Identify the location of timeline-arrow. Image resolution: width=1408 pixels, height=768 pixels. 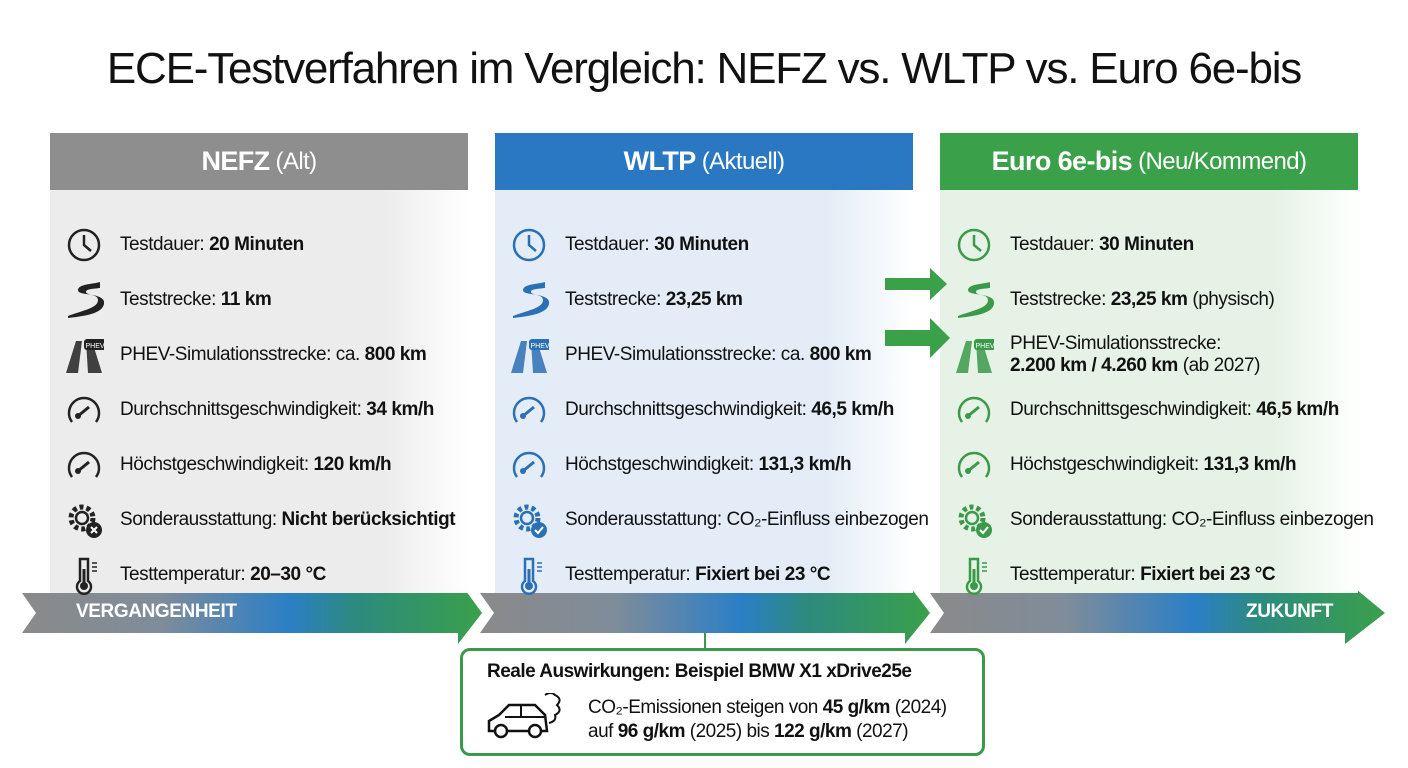
(703, 614).